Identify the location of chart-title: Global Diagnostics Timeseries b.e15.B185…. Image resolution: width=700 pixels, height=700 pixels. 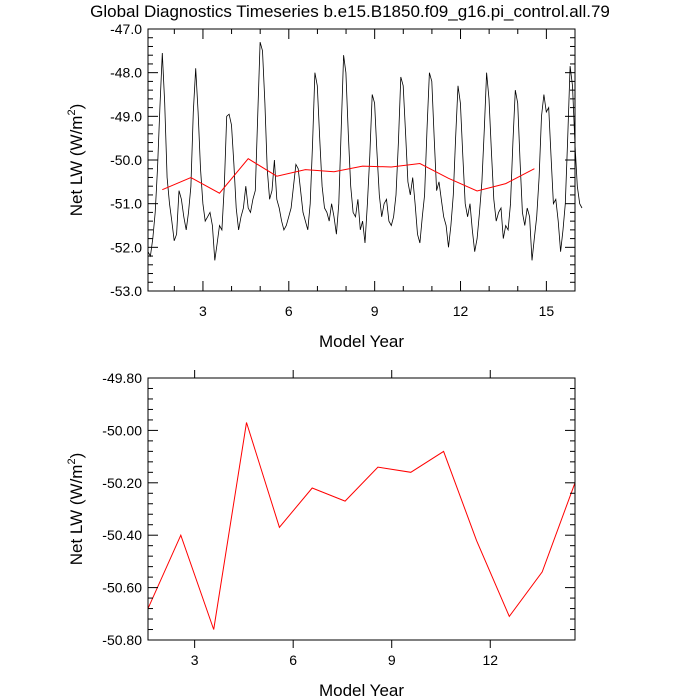
(350, 11).